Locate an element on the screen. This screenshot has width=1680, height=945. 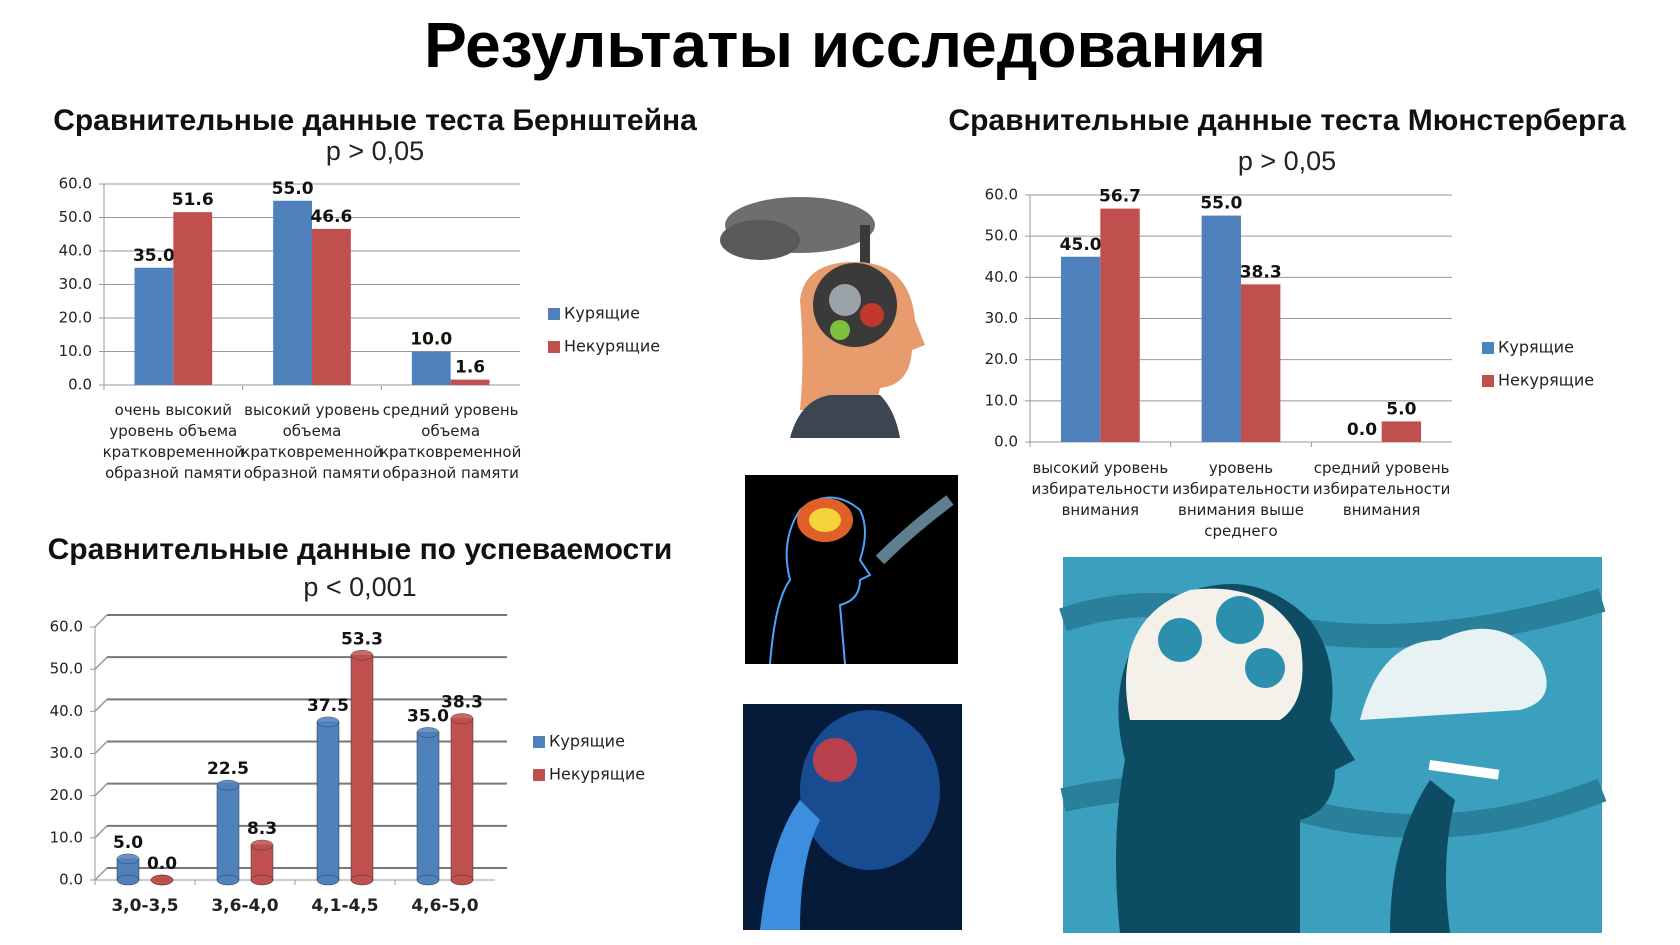
chart-title: Сравнительные данные теста Мюнстерберга is located at coordinates (1286, 120).